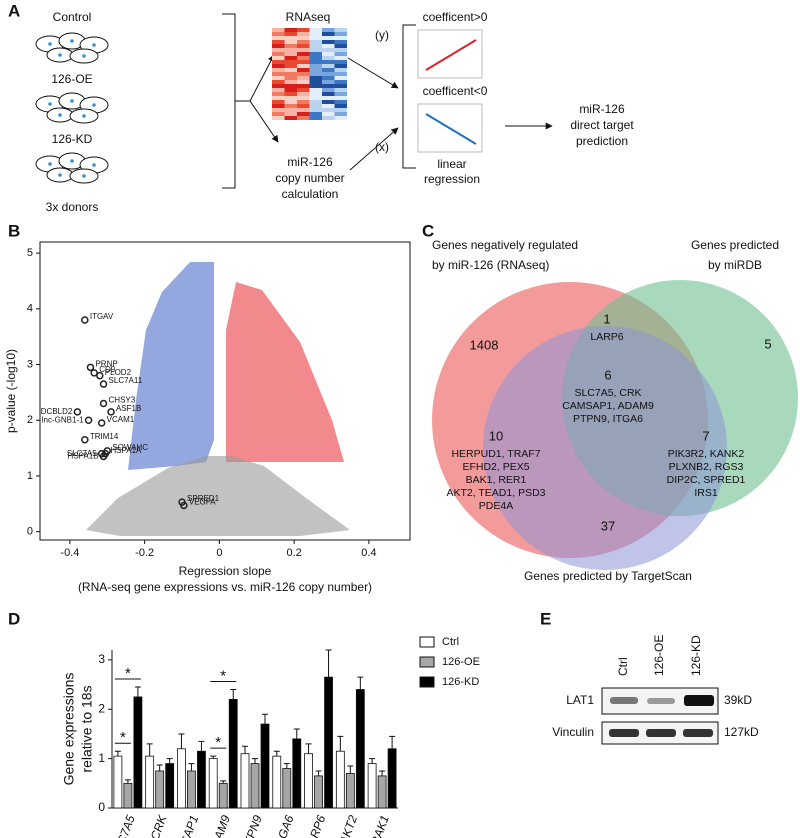  I want to click on x-tick-label: ADAM9, so click(219, 825).